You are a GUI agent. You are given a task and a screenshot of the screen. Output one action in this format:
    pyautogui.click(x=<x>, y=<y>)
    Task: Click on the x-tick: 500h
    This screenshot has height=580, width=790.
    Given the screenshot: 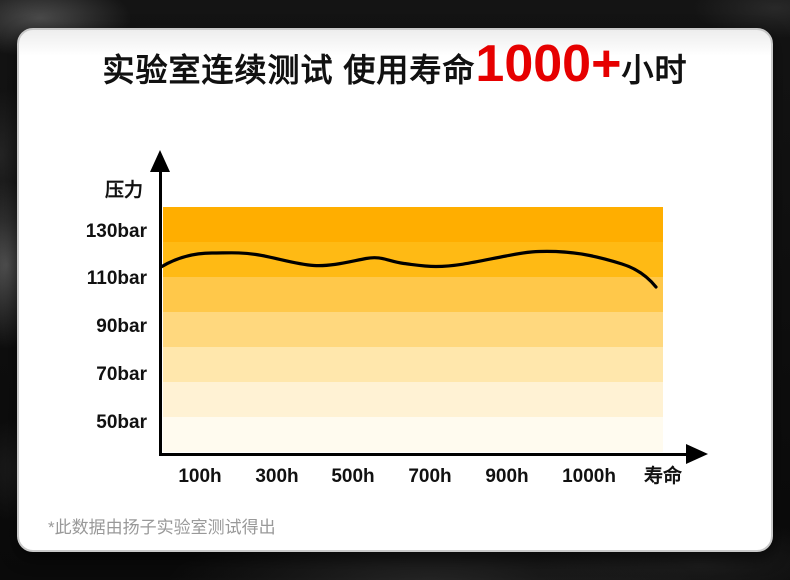 What is the action you would take?
    pyautogui.click(x=353, y=476)
    